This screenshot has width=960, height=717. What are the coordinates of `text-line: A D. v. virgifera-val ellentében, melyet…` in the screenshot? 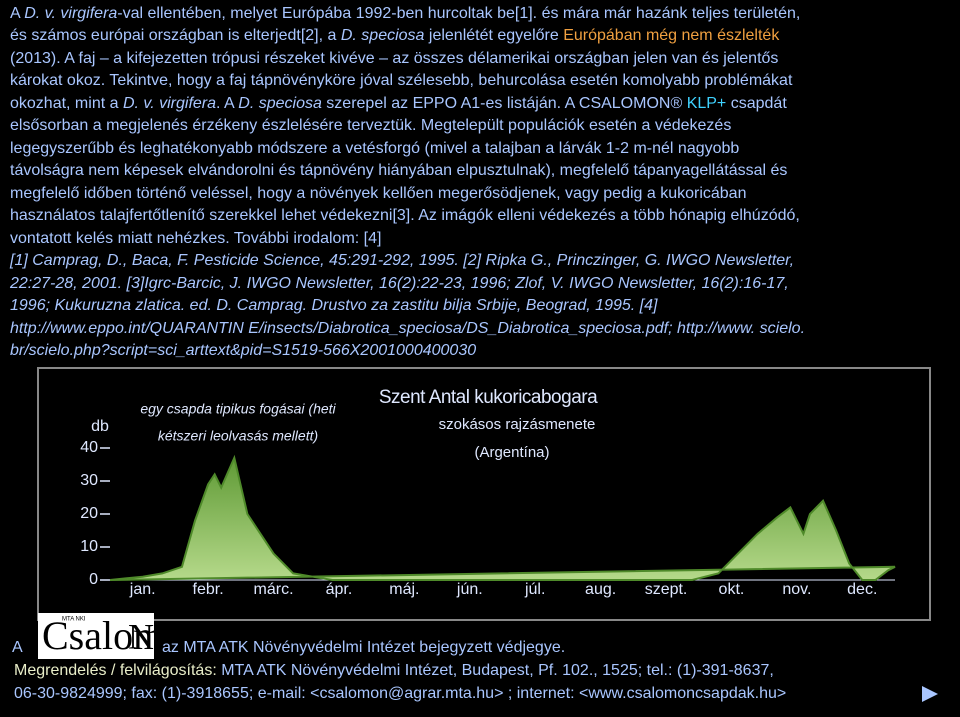 It's located at (405, 14).